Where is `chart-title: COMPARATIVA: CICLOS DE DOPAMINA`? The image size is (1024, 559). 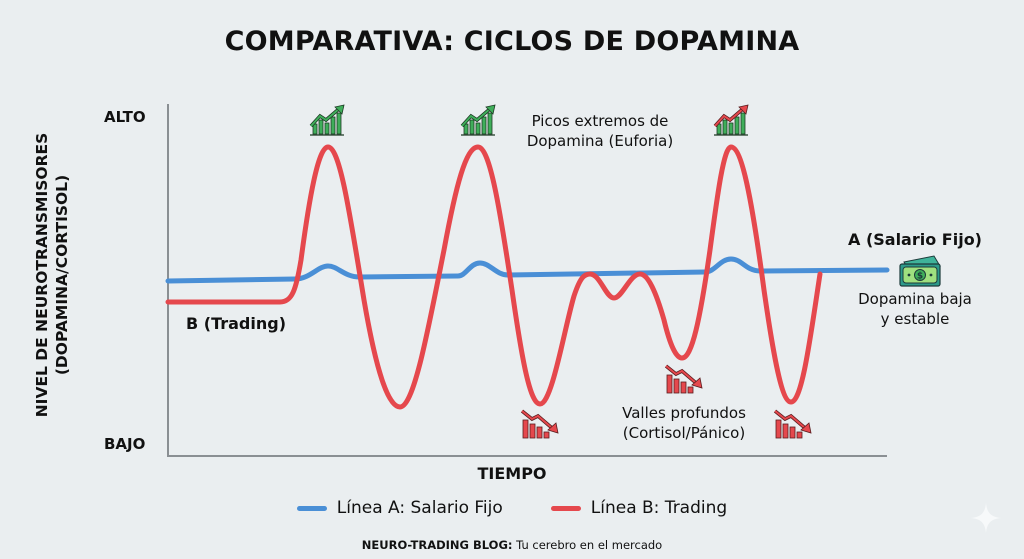 chart-title: COMPARATIVA: CICLOS DE DOPAMINA is located at coordinates (512, 41).